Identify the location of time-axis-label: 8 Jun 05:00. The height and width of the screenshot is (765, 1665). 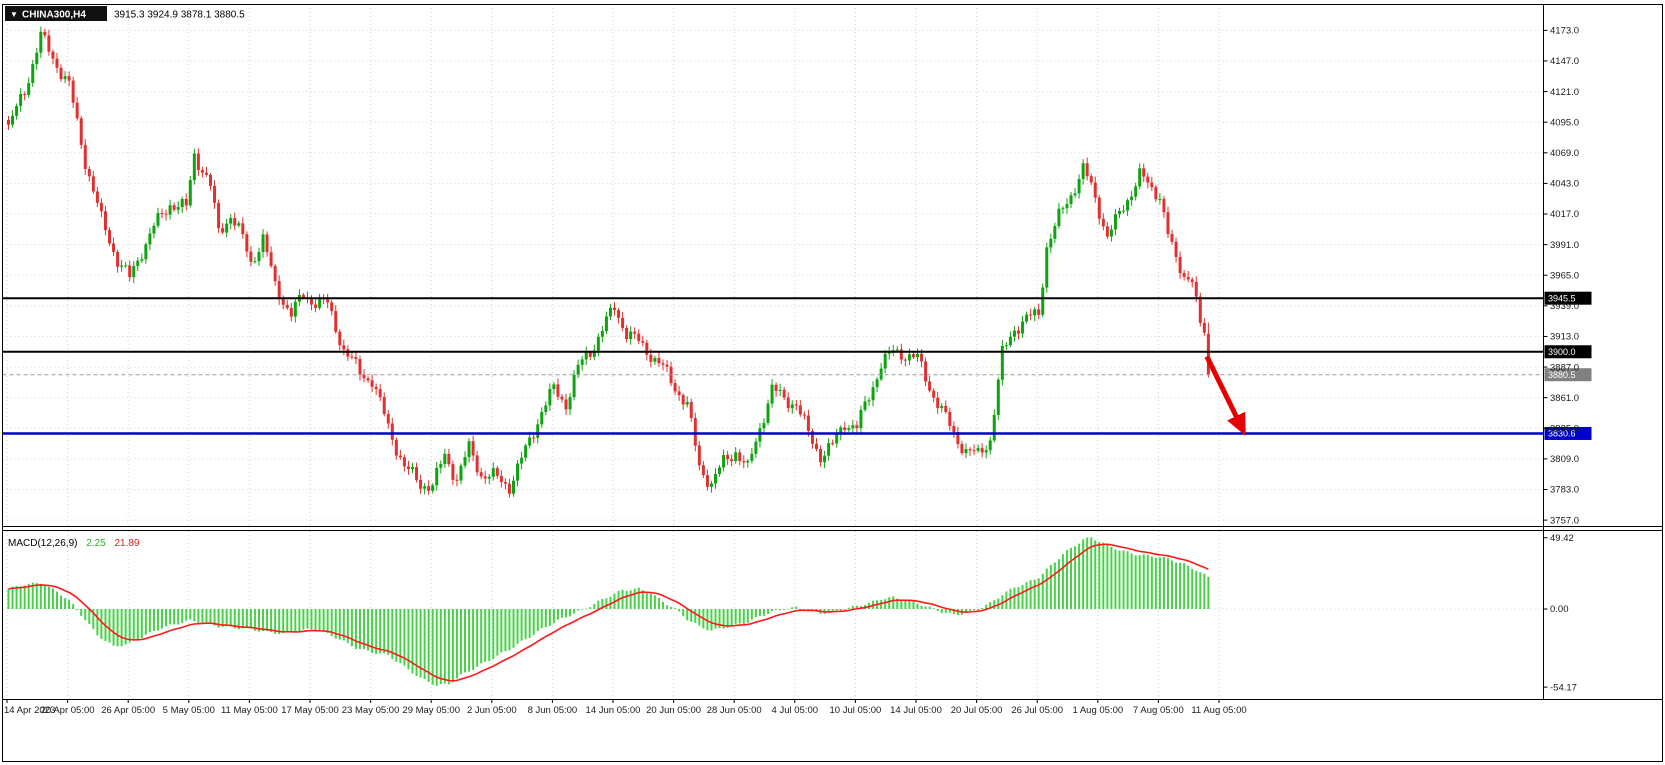
(553, 710).